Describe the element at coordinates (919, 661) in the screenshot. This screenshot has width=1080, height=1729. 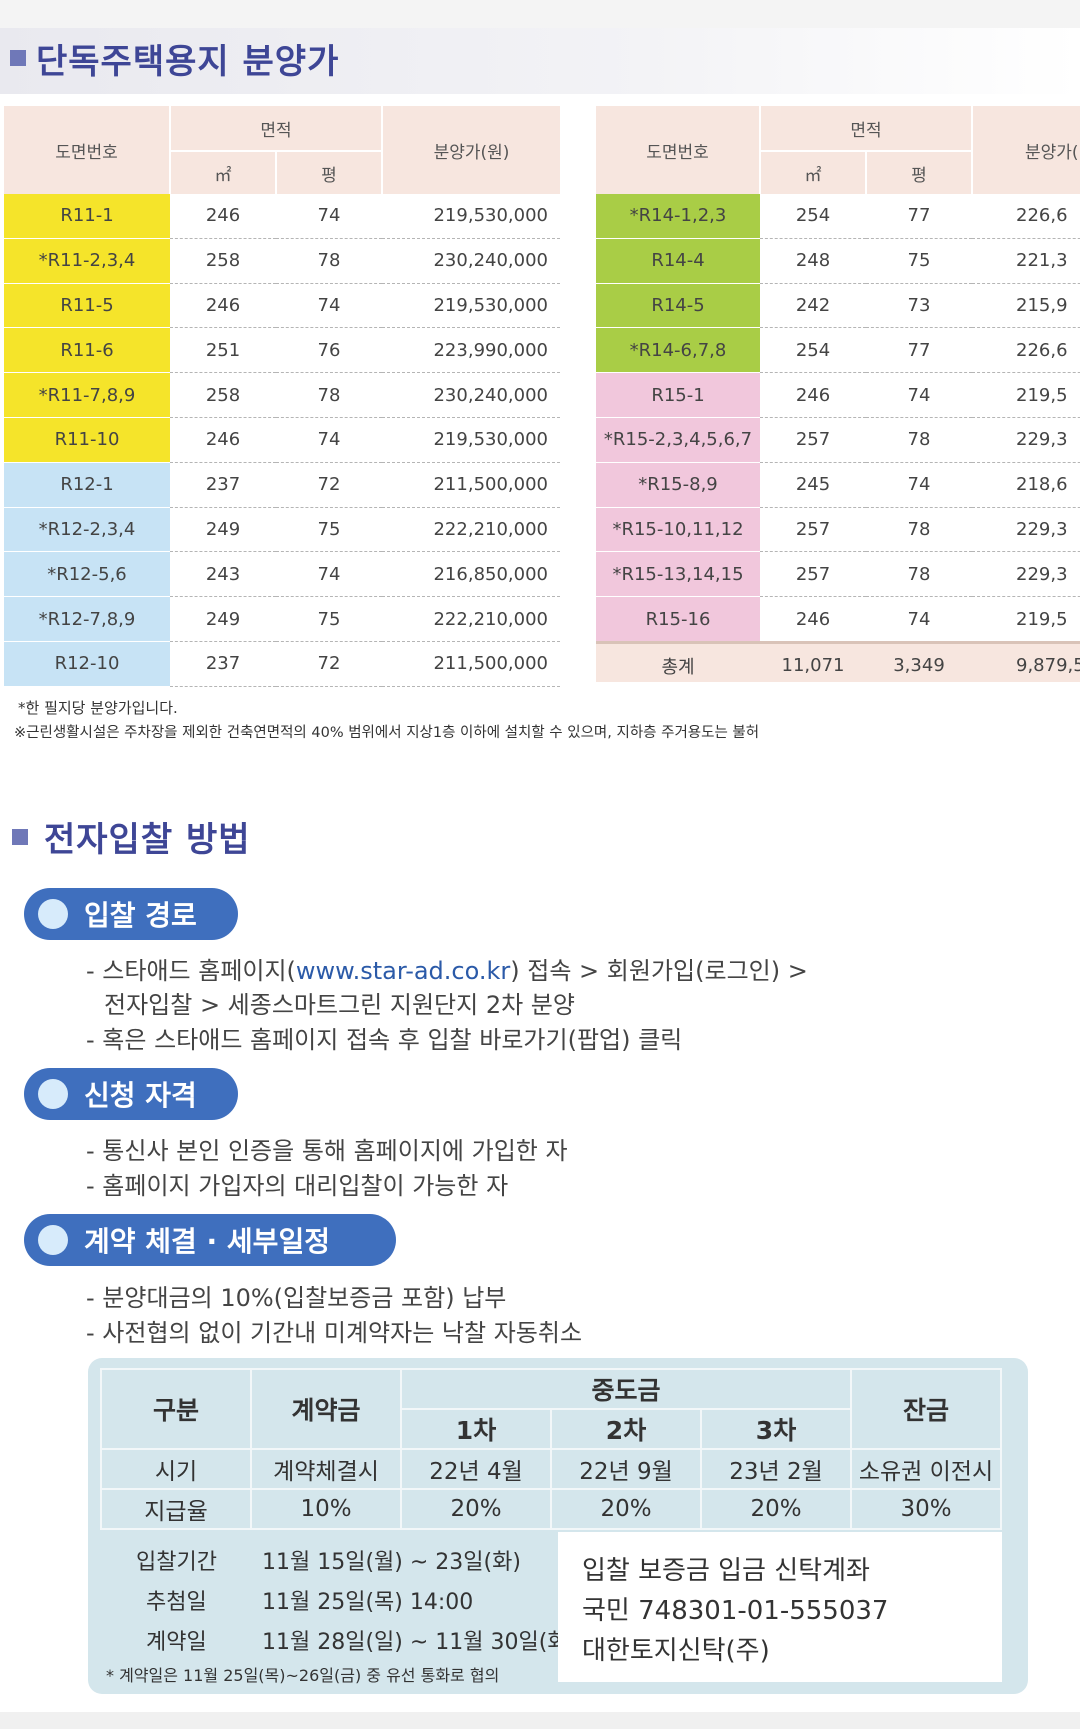
I see `pyeong-cell: 3,349` at that location.